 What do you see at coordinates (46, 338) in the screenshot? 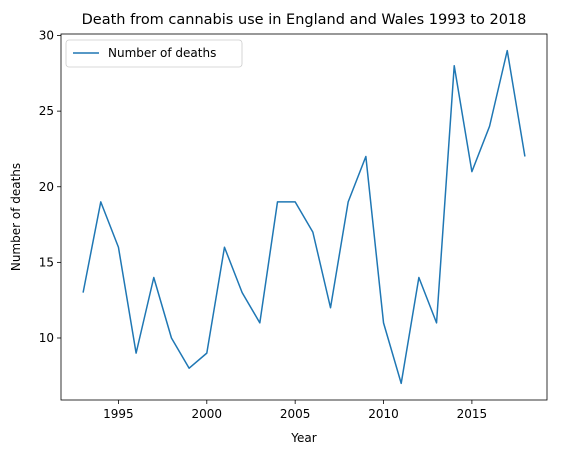
I see `y-tick-label: 10` at bounding box center [46, 338].